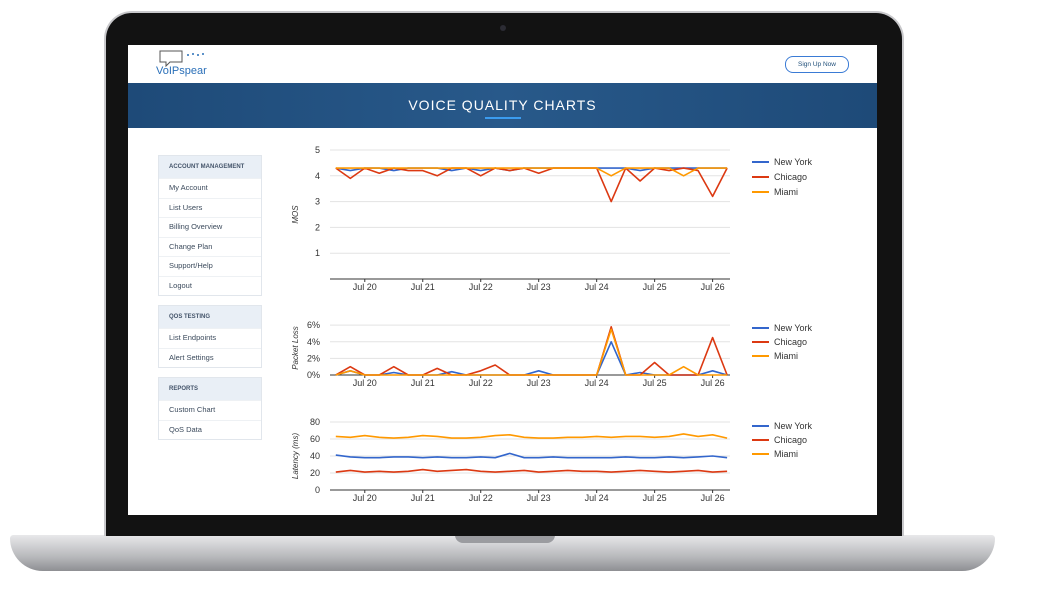 The height and width of the screenshot is (608, 1048). I want to click on menu-item: Change Plan, so click(210, 246).